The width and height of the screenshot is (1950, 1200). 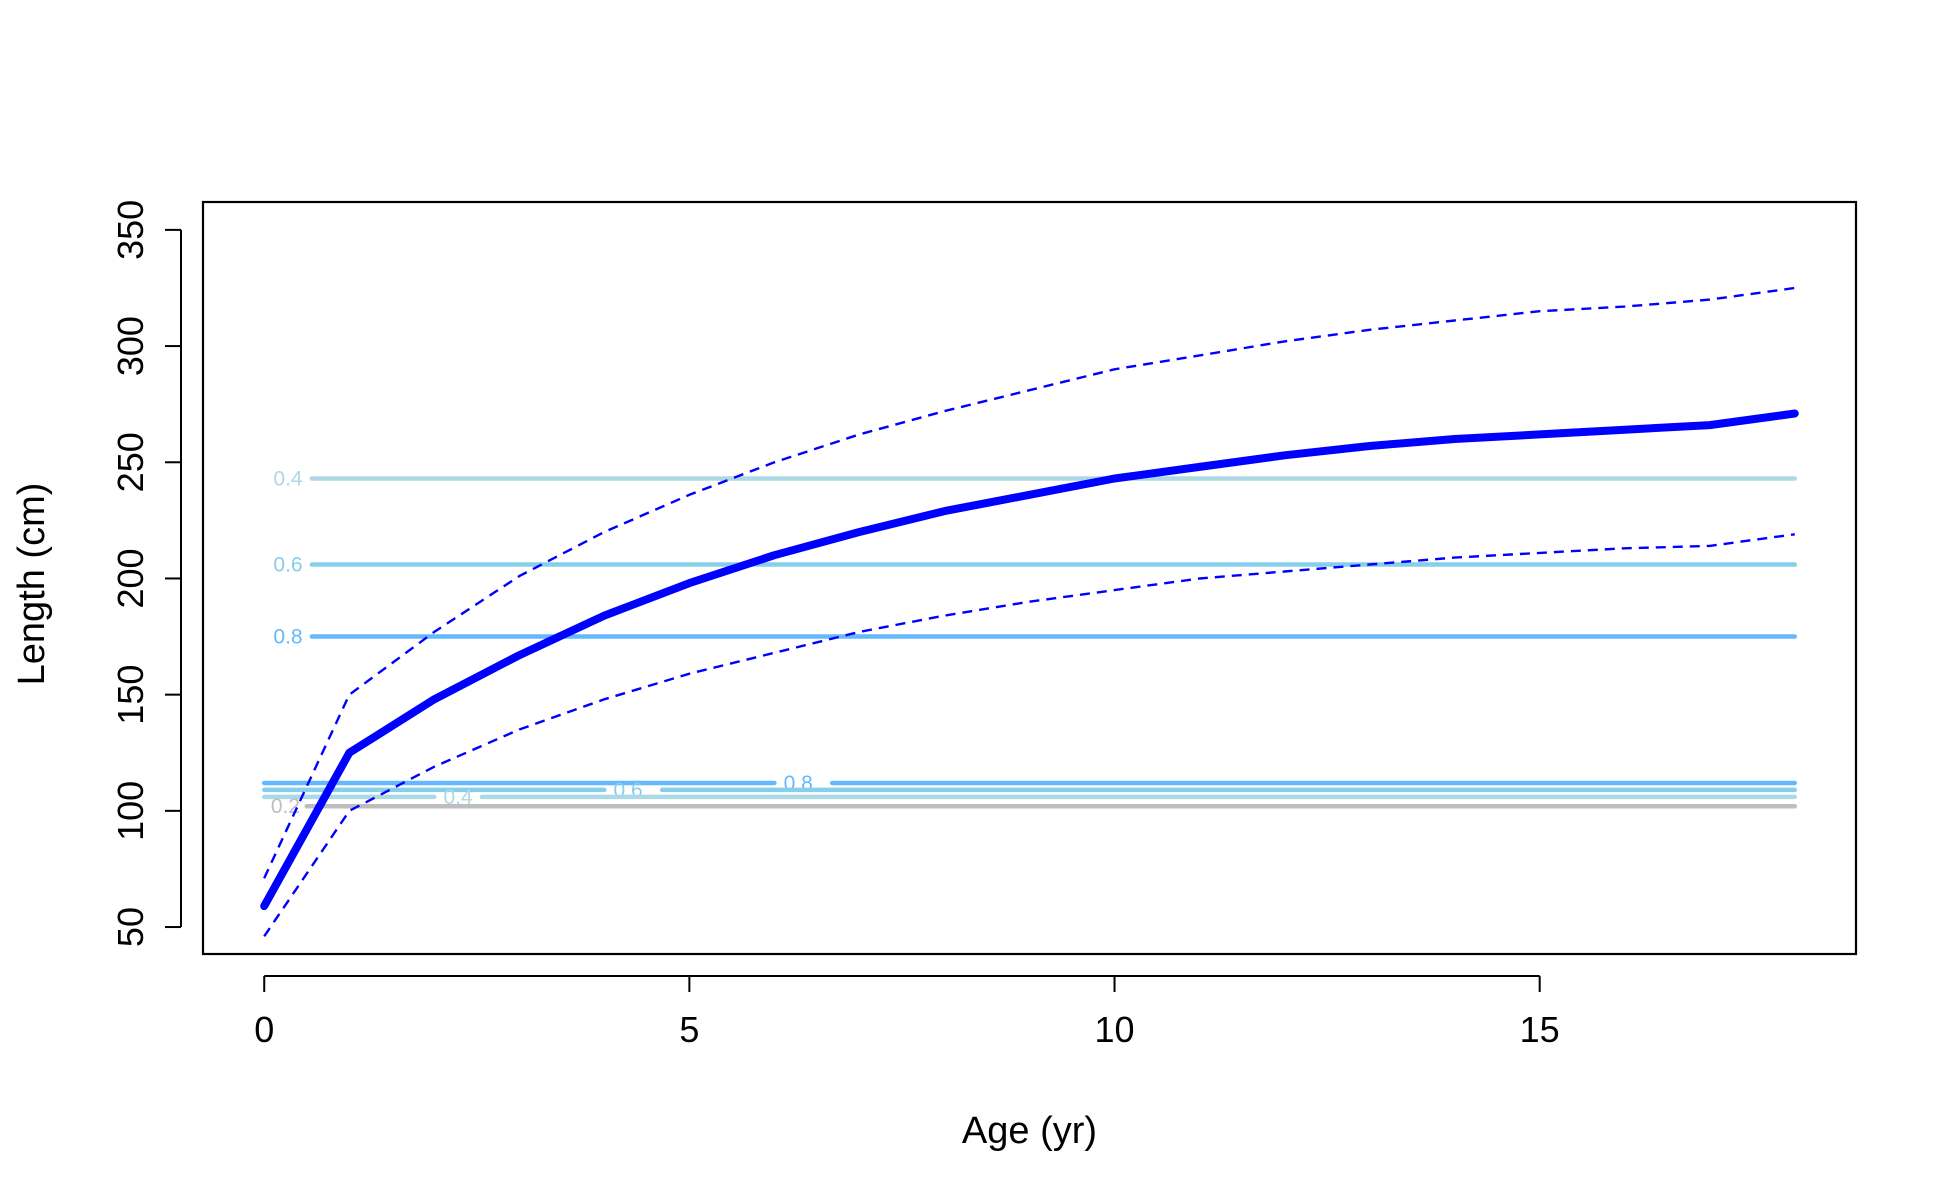 I want to click on x-tick-label-1: 5, so click(x=689, y=1029).